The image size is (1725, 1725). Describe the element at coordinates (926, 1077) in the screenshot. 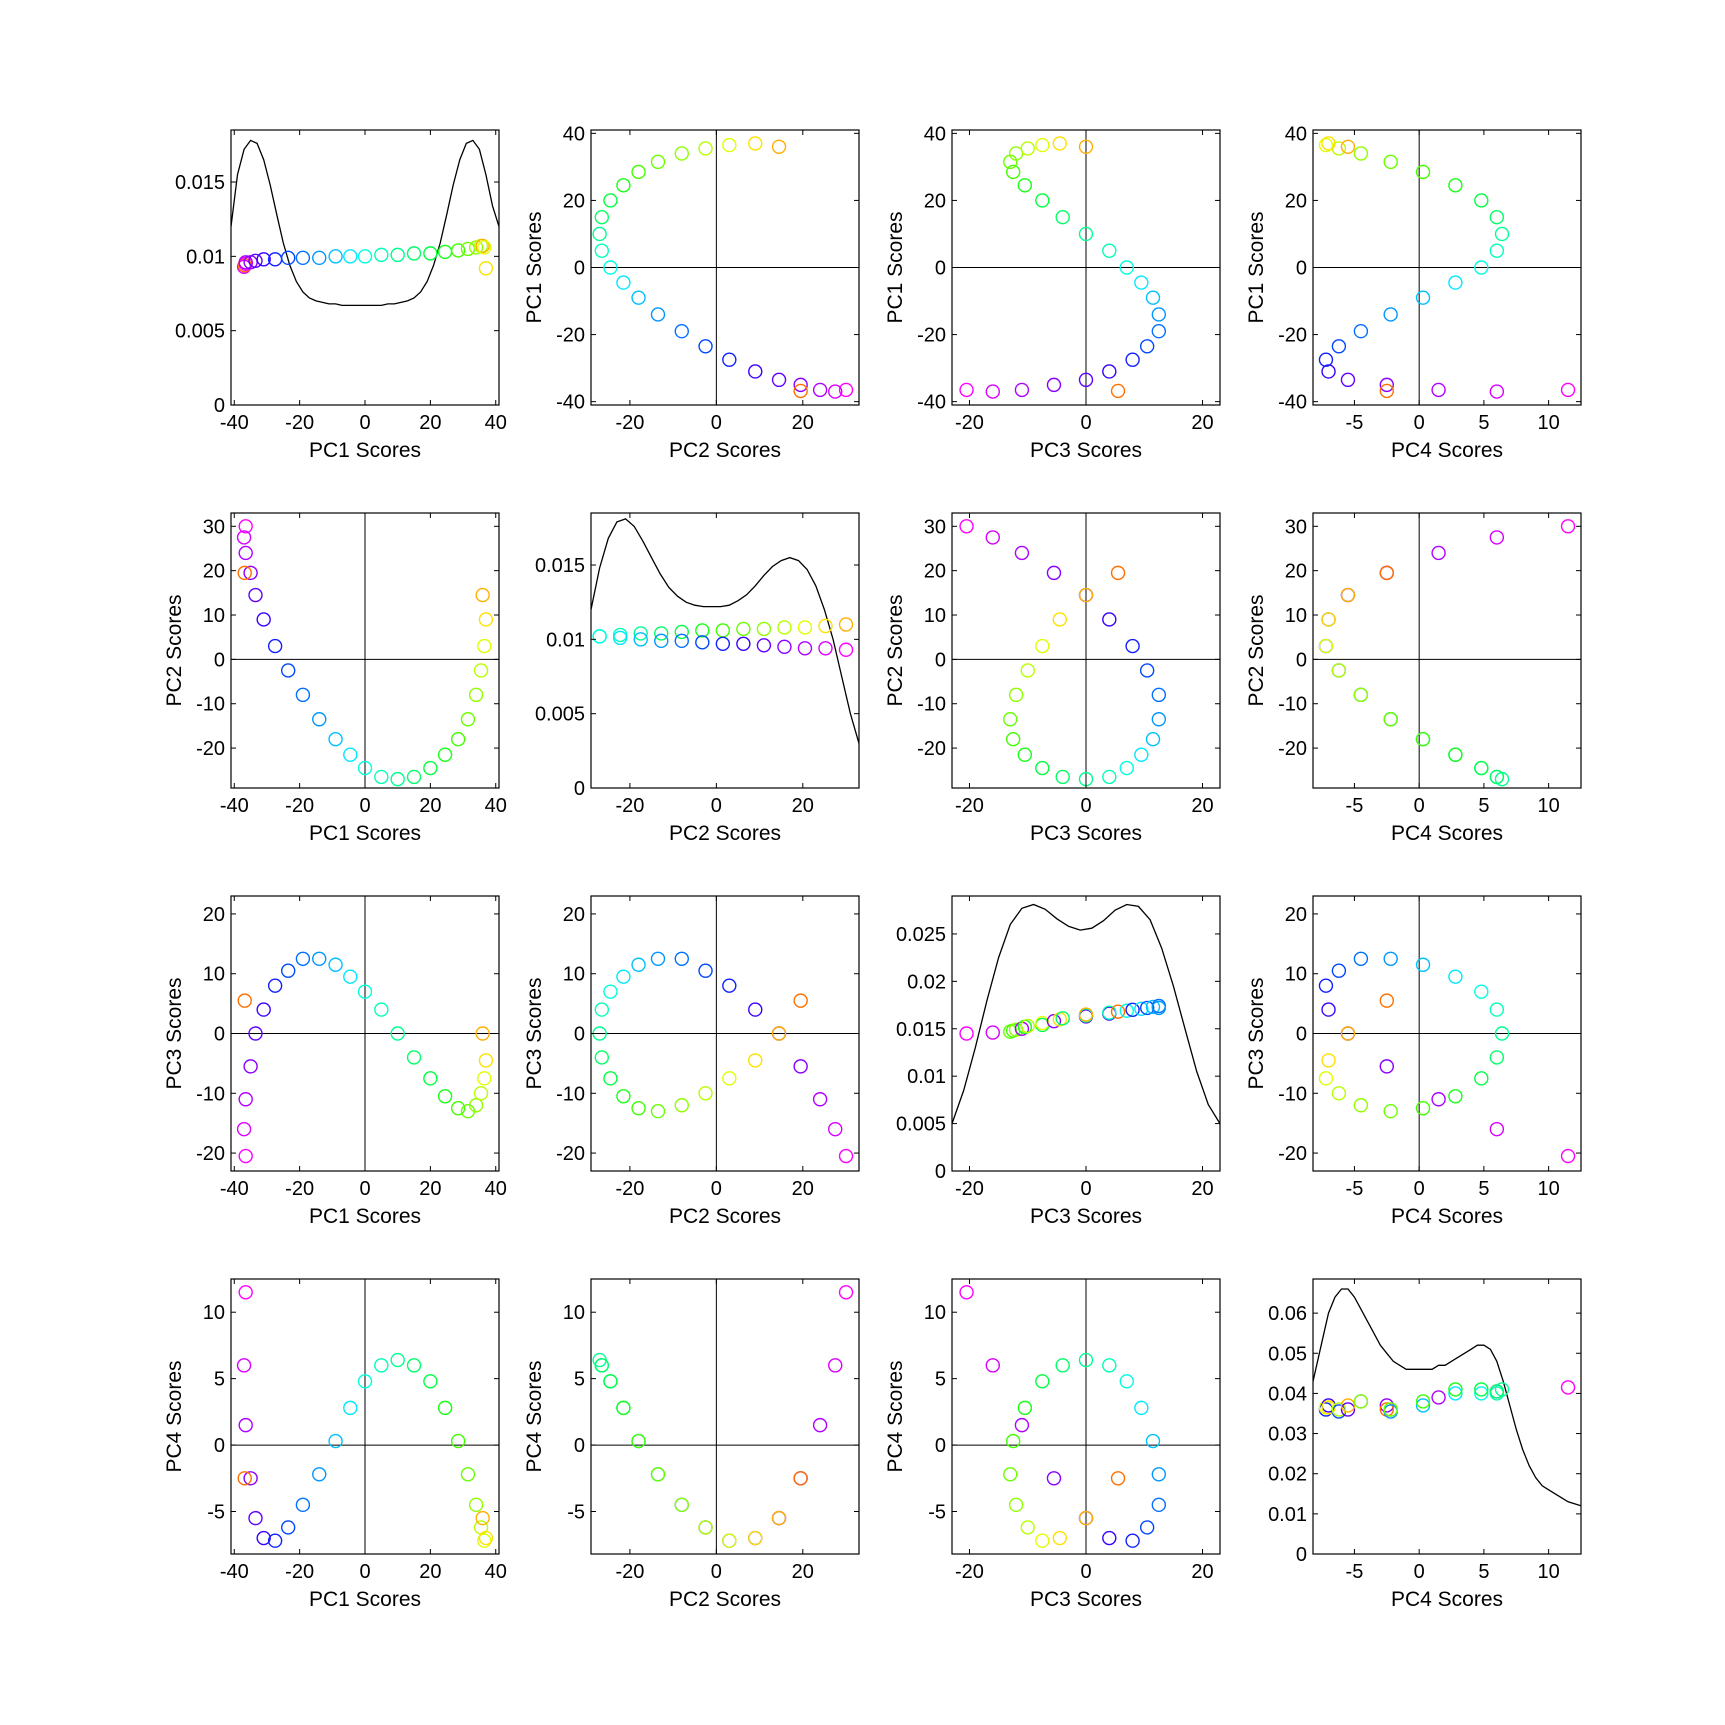

I see `y-tick-label: 0.01` at that location.